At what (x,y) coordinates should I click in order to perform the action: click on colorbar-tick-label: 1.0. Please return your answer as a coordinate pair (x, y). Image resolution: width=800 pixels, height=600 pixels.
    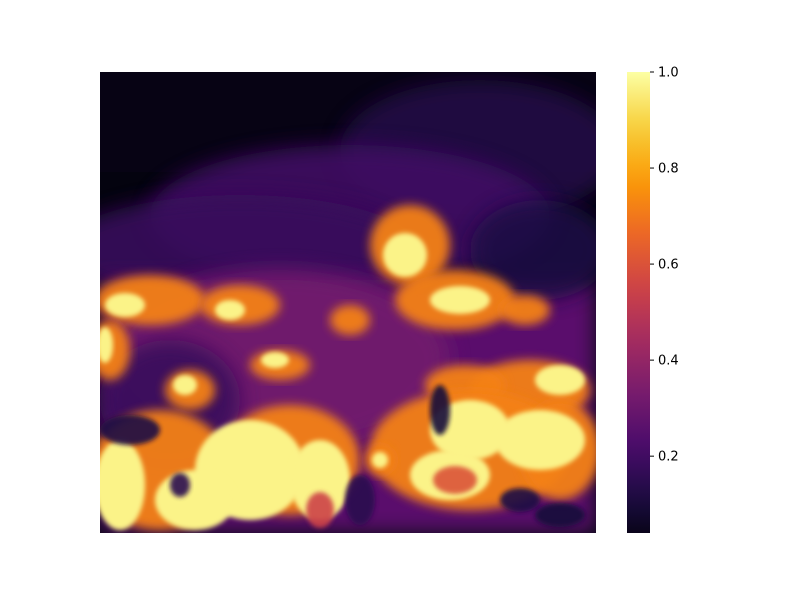
    Looking at the image, I should click on (668, 73).